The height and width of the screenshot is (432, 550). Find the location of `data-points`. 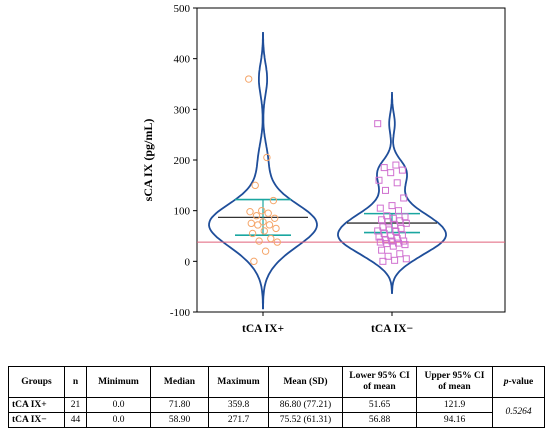

data-points is located at coordinates (327, 170).